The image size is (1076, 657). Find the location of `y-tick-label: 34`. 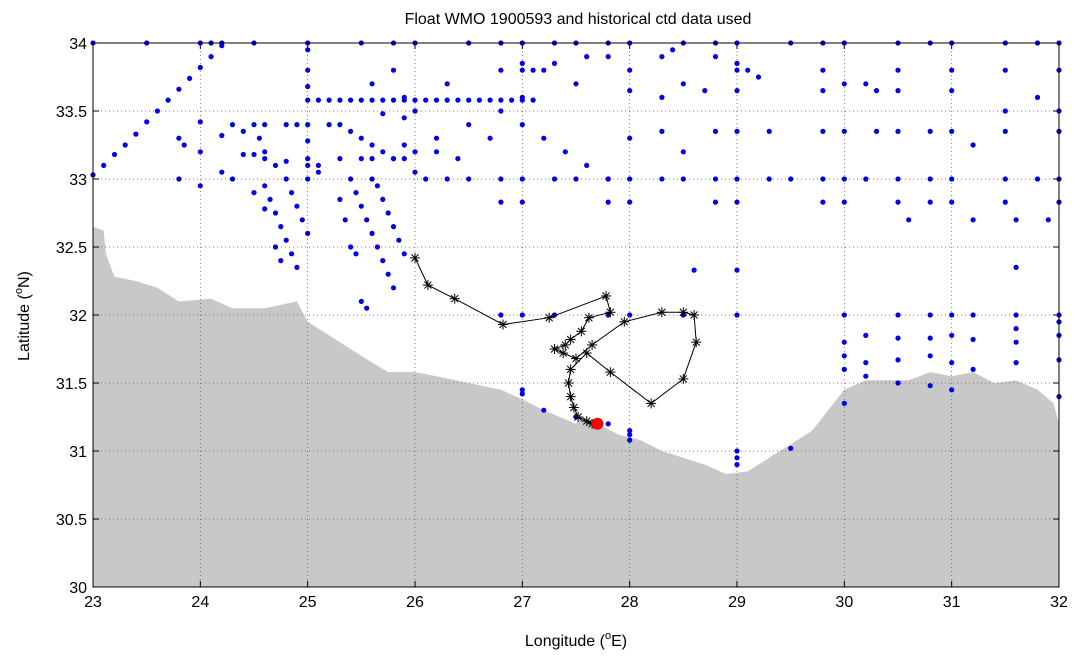

y-tick-label: 34 is located at coordinates (78, 44).